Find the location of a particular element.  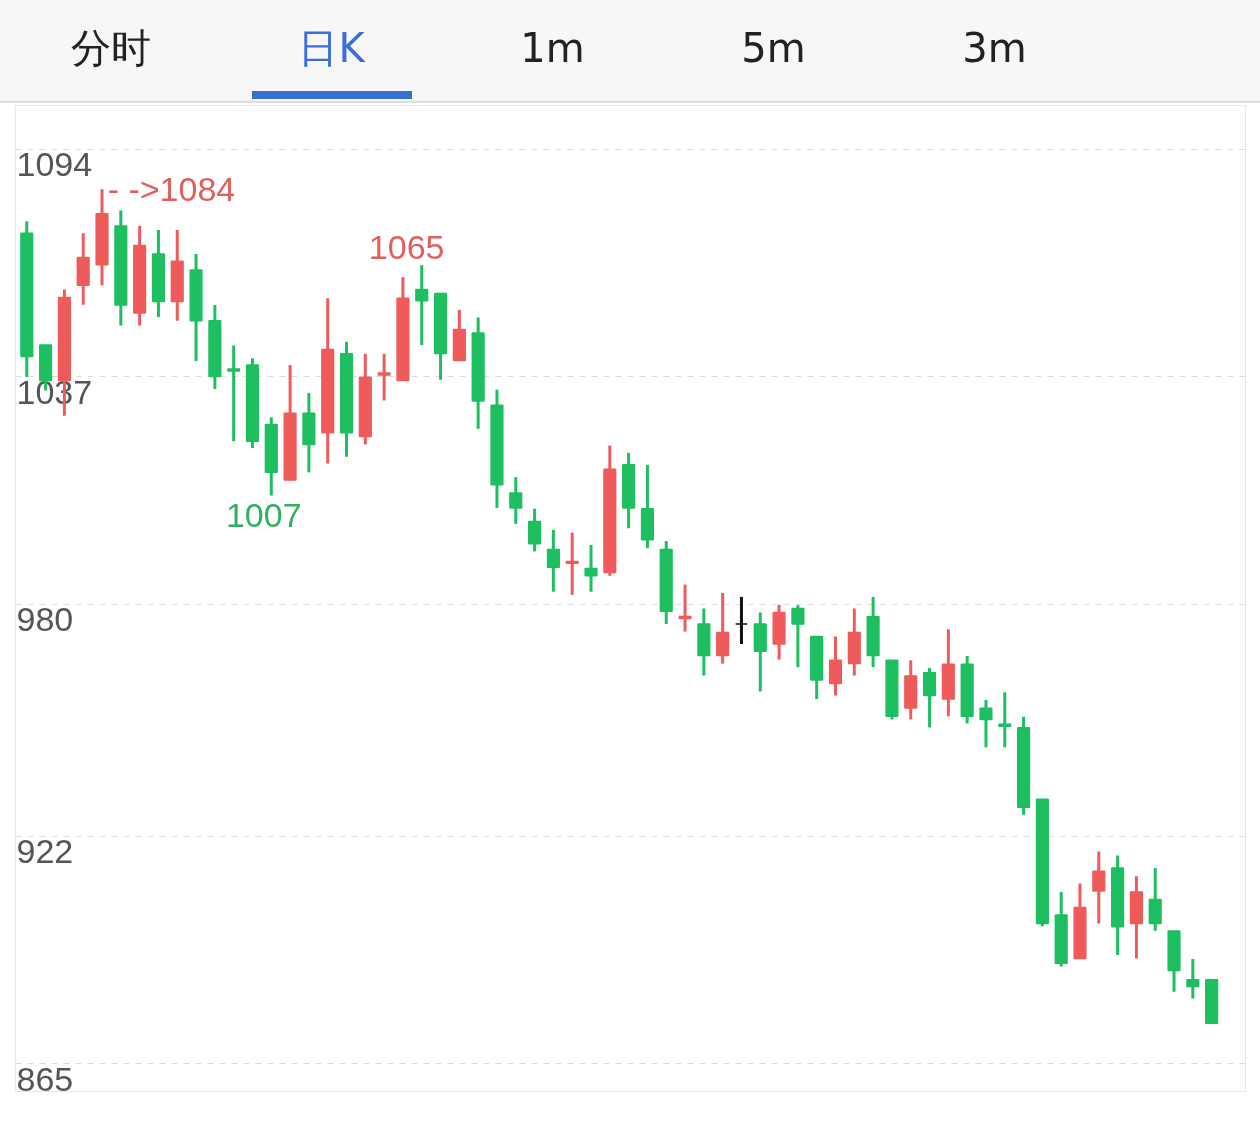

text: 3m is located at coordinates (994, 48).